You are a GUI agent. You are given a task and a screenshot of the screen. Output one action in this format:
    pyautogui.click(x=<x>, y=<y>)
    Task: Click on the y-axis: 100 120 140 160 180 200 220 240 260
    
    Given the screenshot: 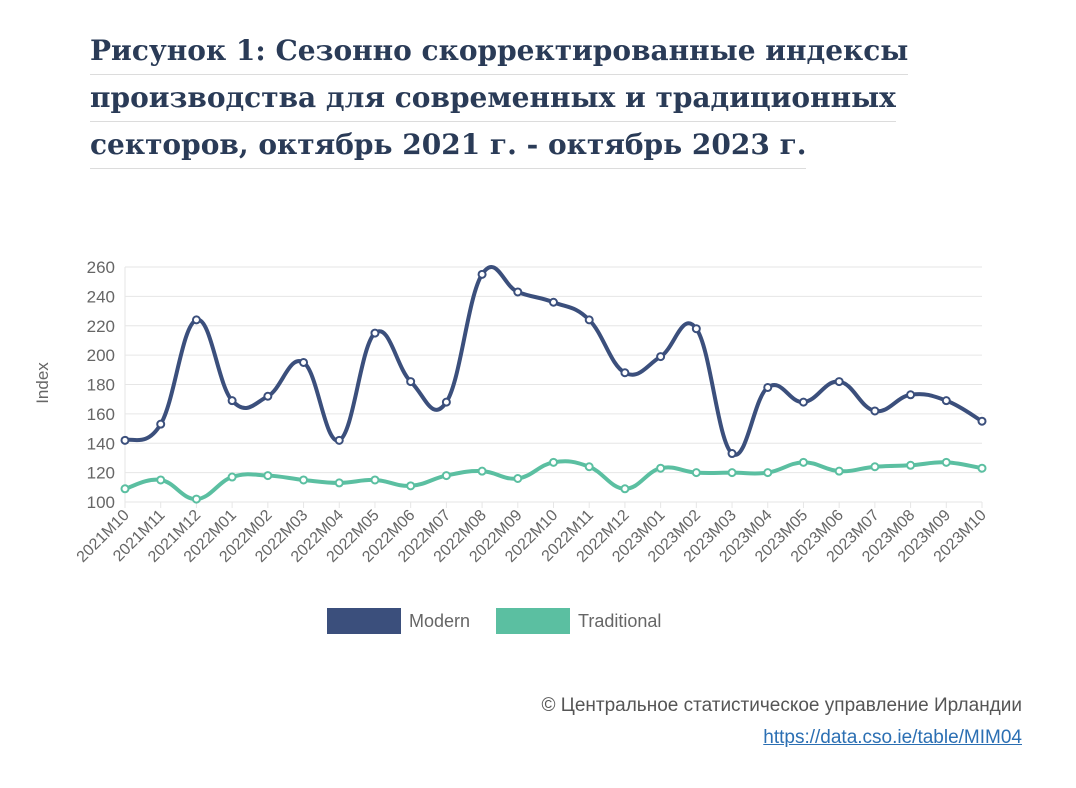 What is the action you would take?
    pyautogui.click(x=101, y=385)
    